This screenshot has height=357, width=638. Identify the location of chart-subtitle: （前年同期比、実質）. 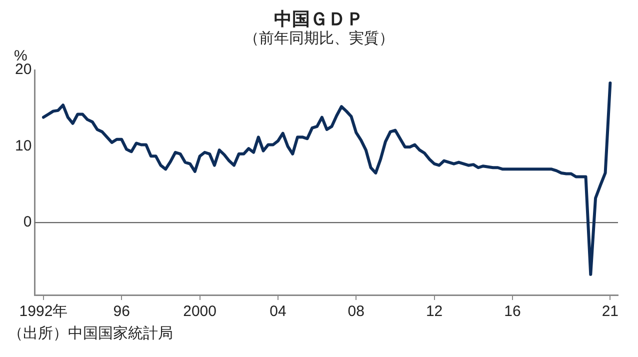
(319, 39).